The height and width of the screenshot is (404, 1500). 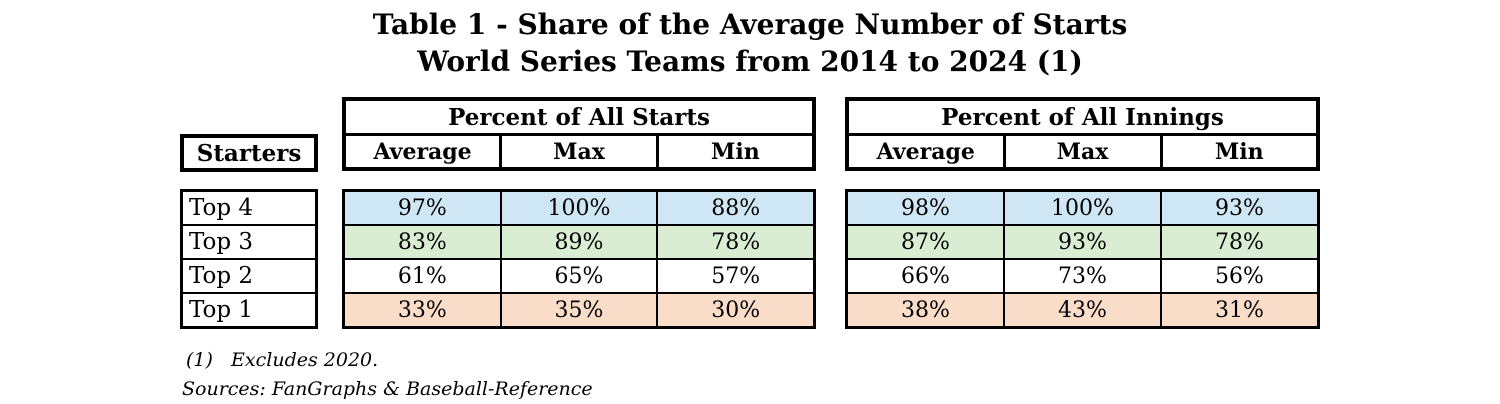 I want to click on data-cell: 33%, so click(x=422, y=310).